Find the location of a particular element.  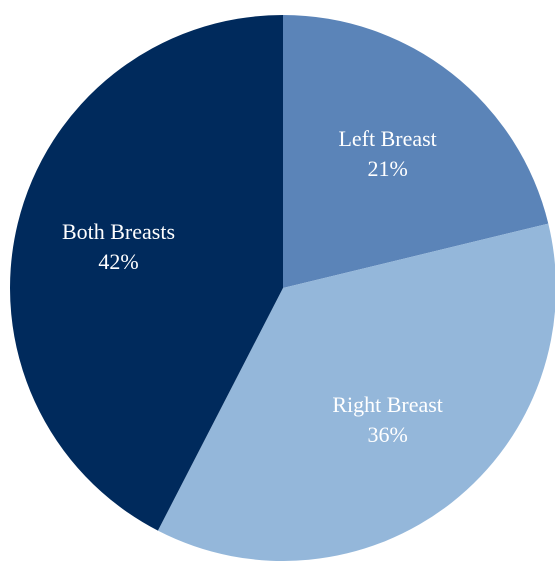

slice-label: Right Breast is located at coordinates (387, 404).